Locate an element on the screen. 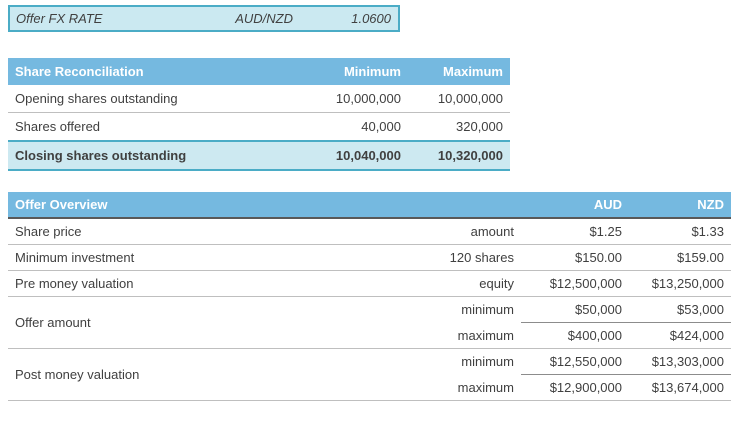 The width and height of the screenshot is (739, 423). fx-rate-value: 1.0600 is located at coordinates (371, 18).